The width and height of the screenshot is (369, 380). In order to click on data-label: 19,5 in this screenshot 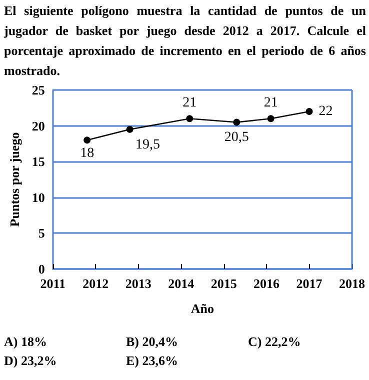, I will do `click(148, 144)`.